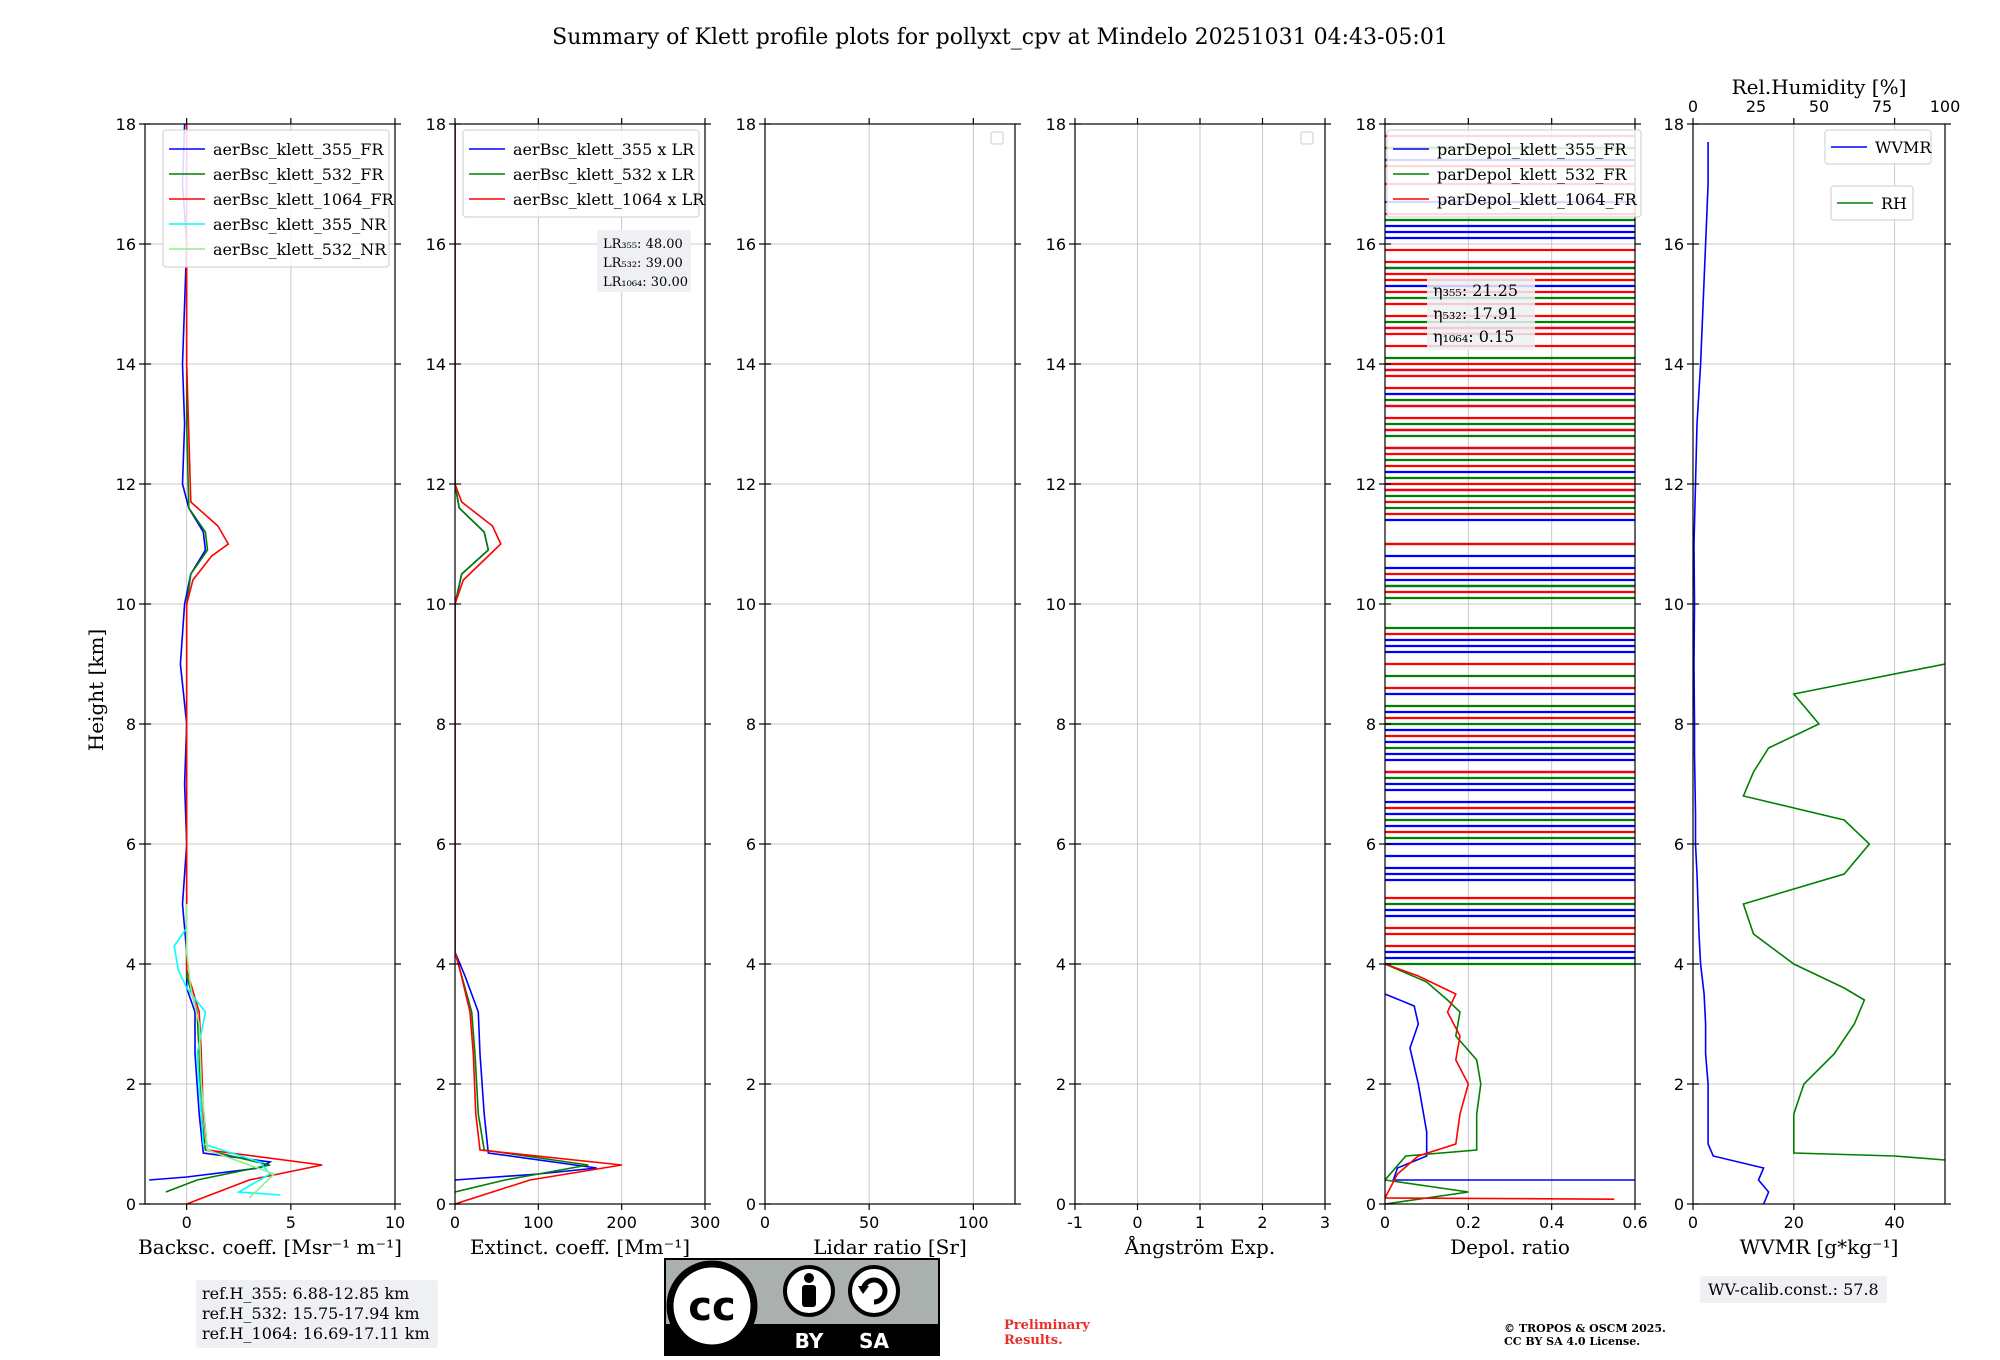 Image resolution: width=2000 pixels, height=1360 pixels. What do you see at coordinates (1585, 1328) in the screenshot?
I see `copyright-line-1: © TROPOS & OSCM 2025.` at bounding box center [1585, 1328].